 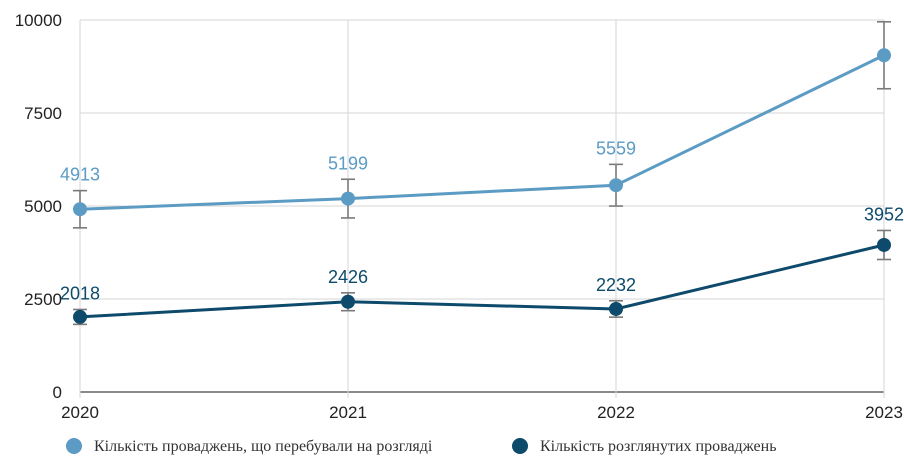 What do you see at coordinates (348, 412) in the screenshot?
I see `x-tick-label: 2021` at bounding box center [348, 412].